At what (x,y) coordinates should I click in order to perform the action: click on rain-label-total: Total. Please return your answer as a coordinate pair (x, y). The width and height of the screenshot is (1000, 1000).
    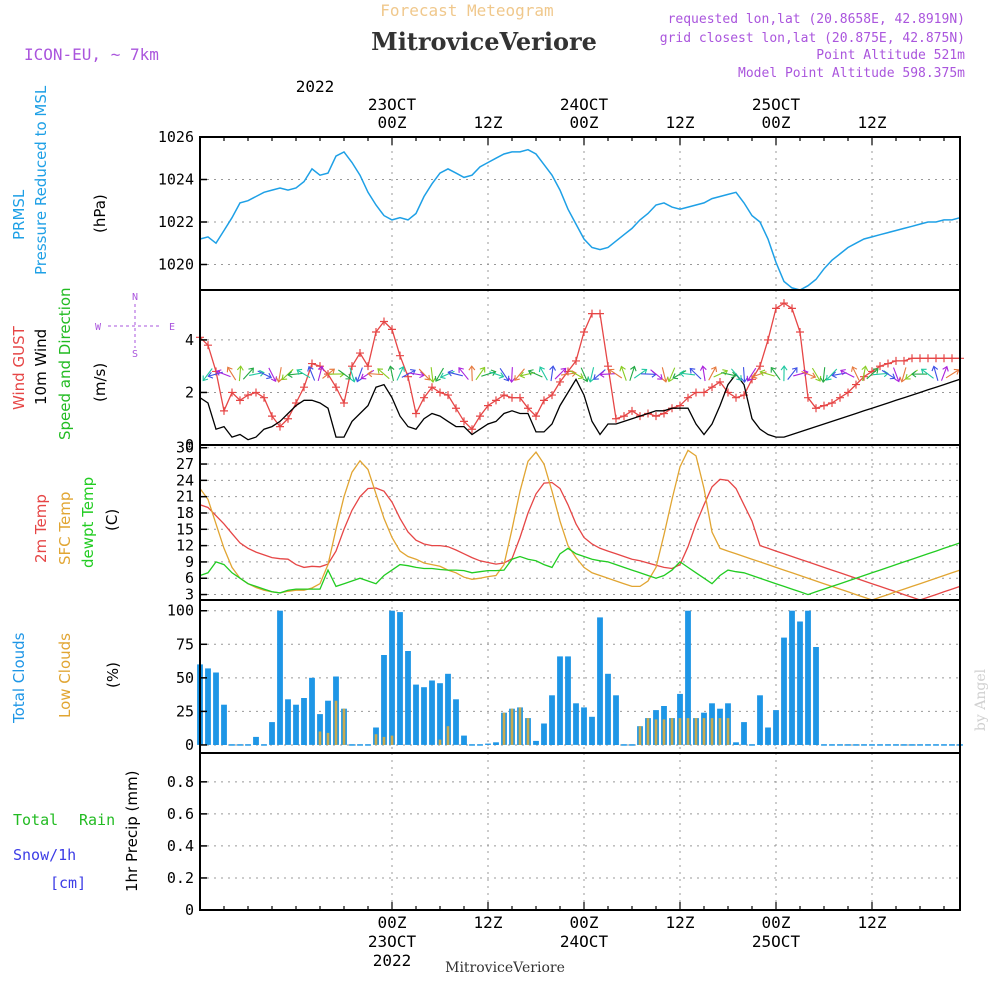
    Looking at the image, I should click on (35, 820).